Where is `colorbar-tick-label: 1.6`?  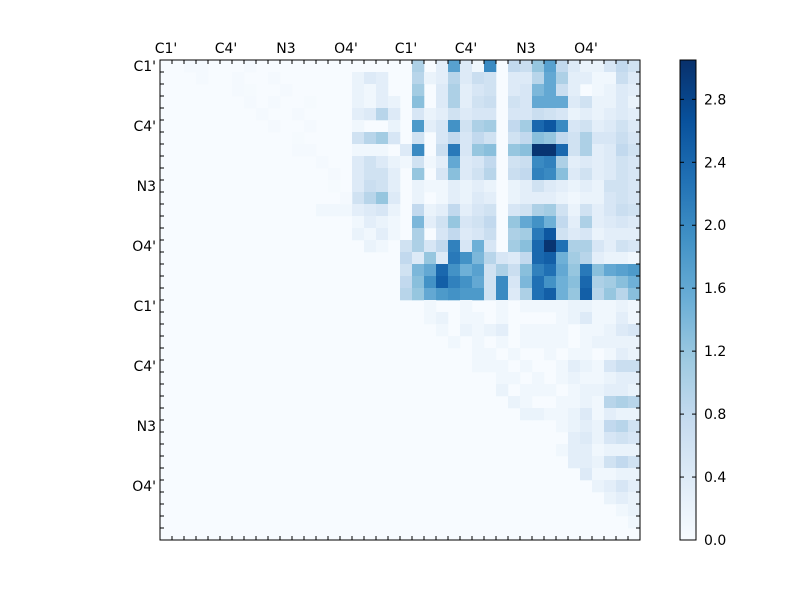
colorbar-tick-label: 1.6 is located at coordinates (715, 289).